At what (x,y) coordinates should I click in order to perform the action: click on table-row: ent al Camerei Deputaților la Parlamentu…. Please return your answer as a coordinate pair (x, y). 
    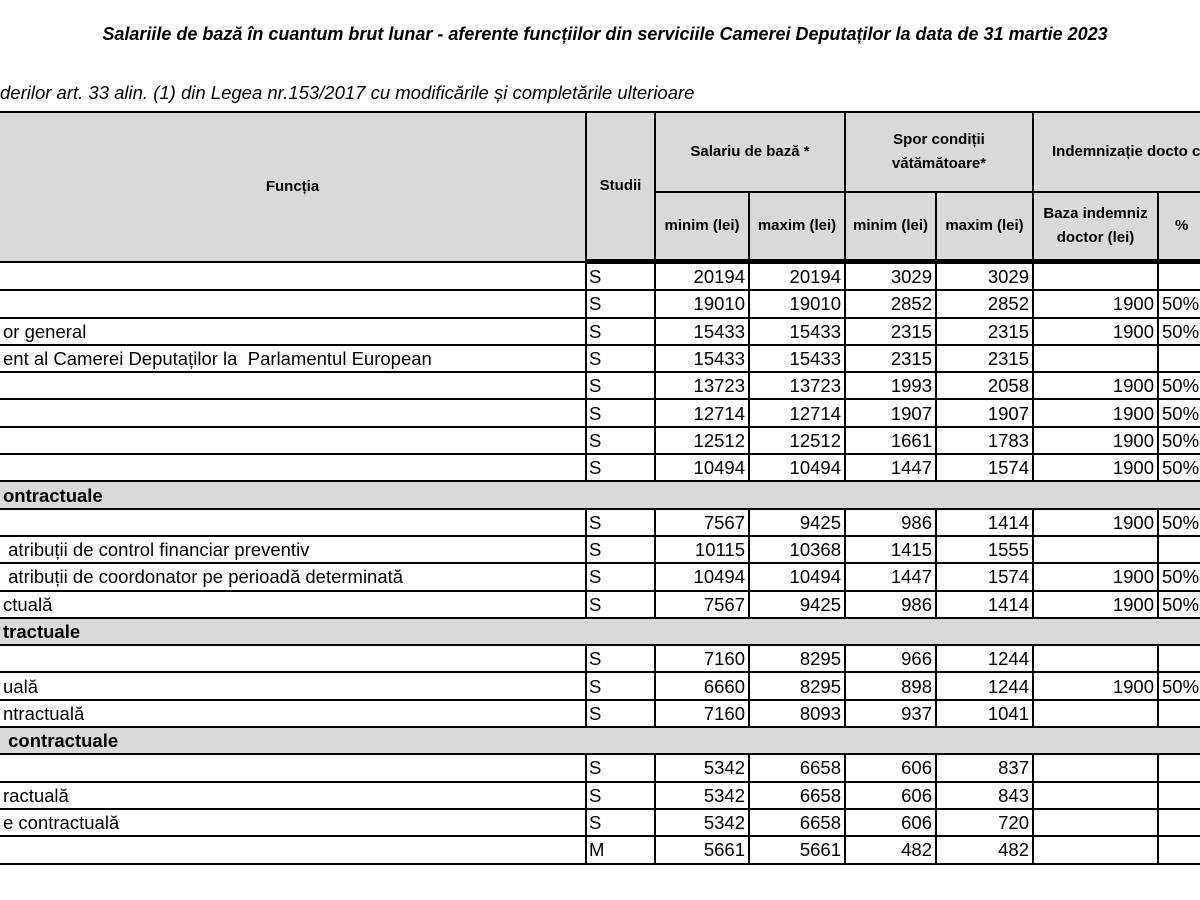
    Looking at the image, I should click on (600, 358).